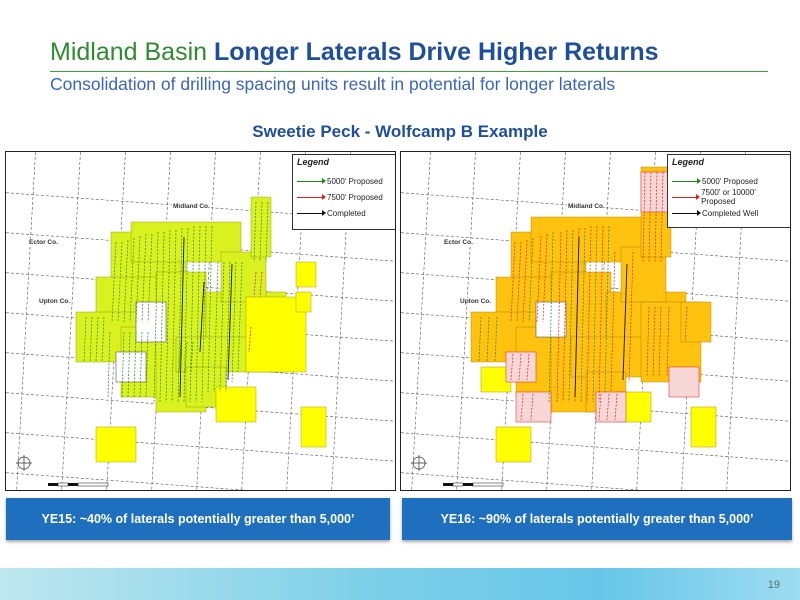 This screenshot has width=800, height=600. I want to click on lateral-lines-ye15, so click(176, 302).